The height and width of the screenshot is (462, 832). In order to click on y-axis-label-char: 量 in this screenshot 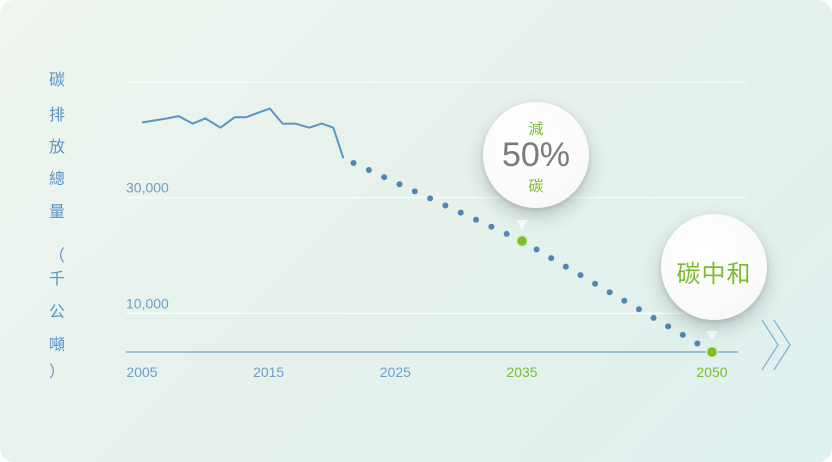, I will do `click(56, 211)`.